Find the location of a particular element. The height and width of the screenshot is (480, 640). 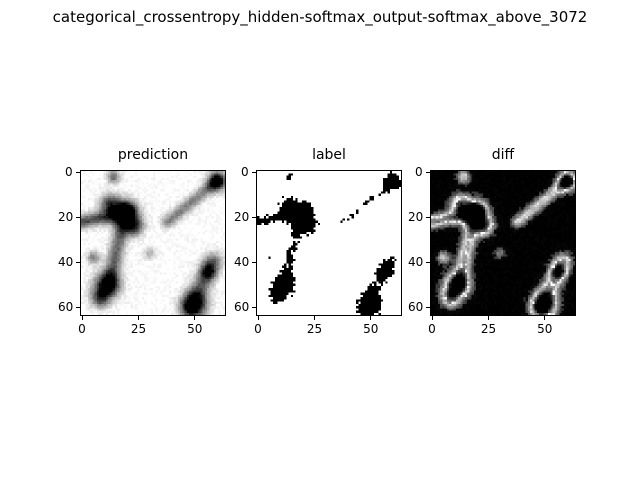

diff-heatmap is located at coordinates (503, 243).